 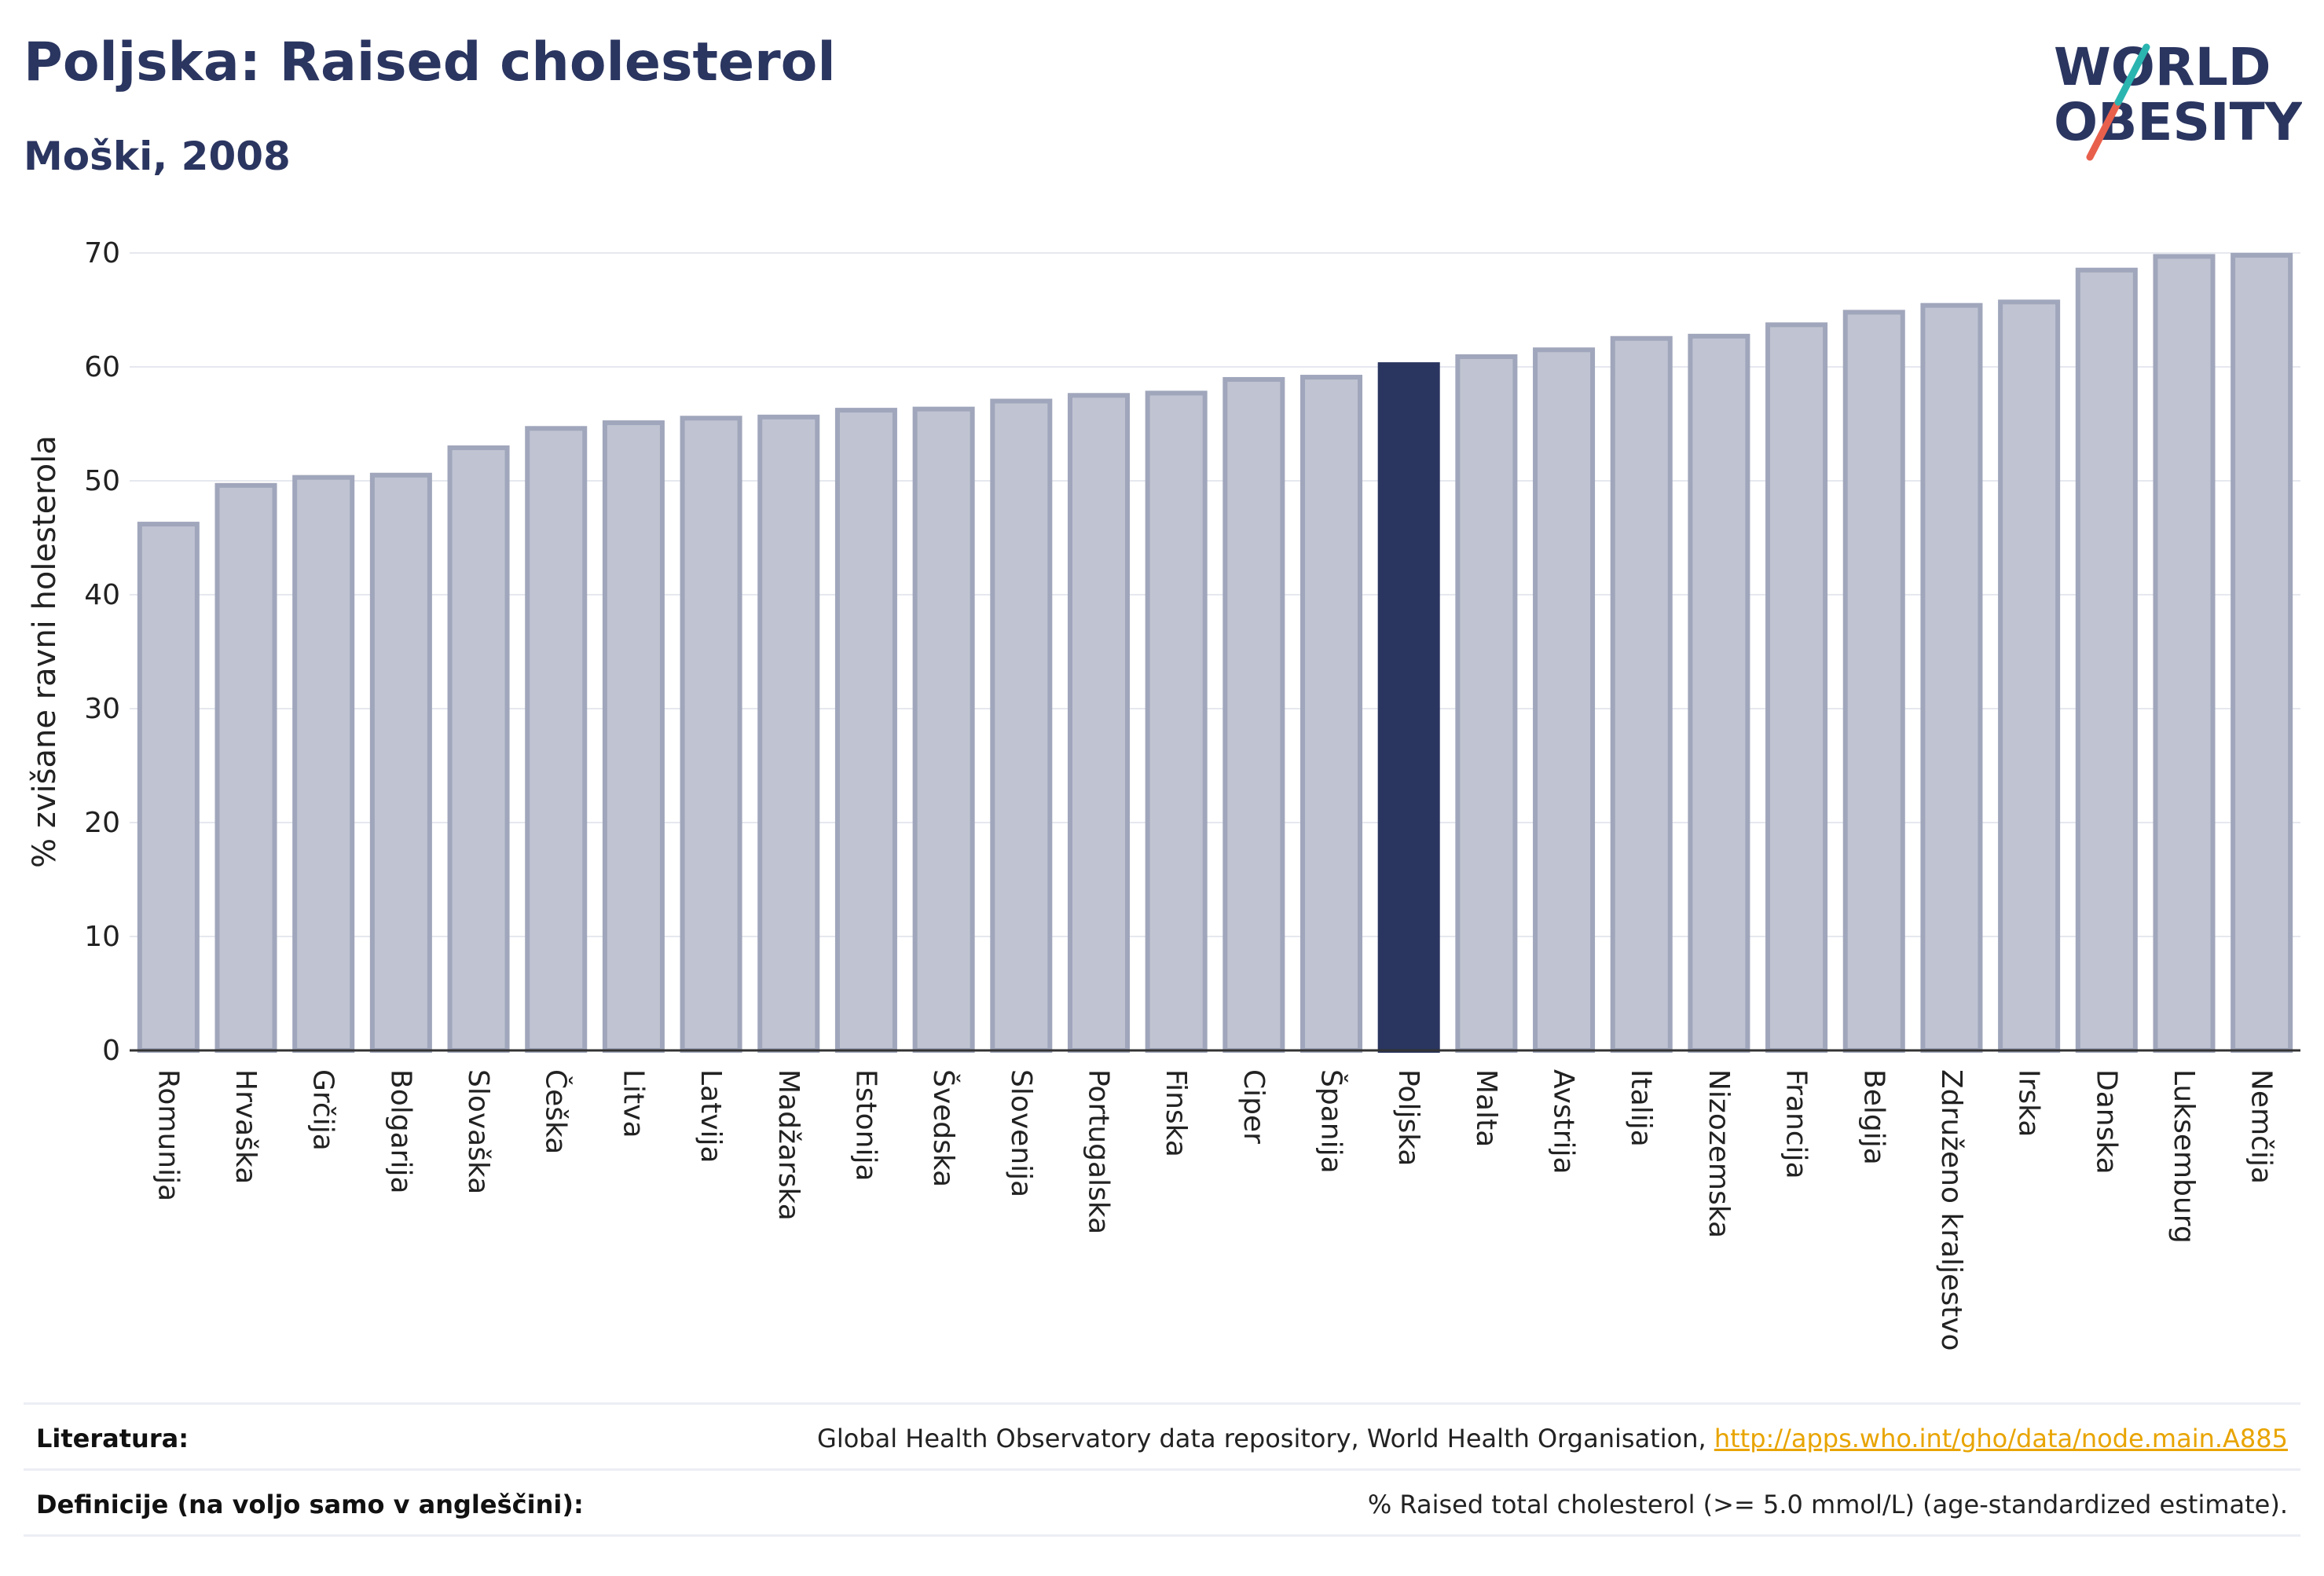 I want to click on x-tick-label: Nemčija, so click(x=2261, y=1126).